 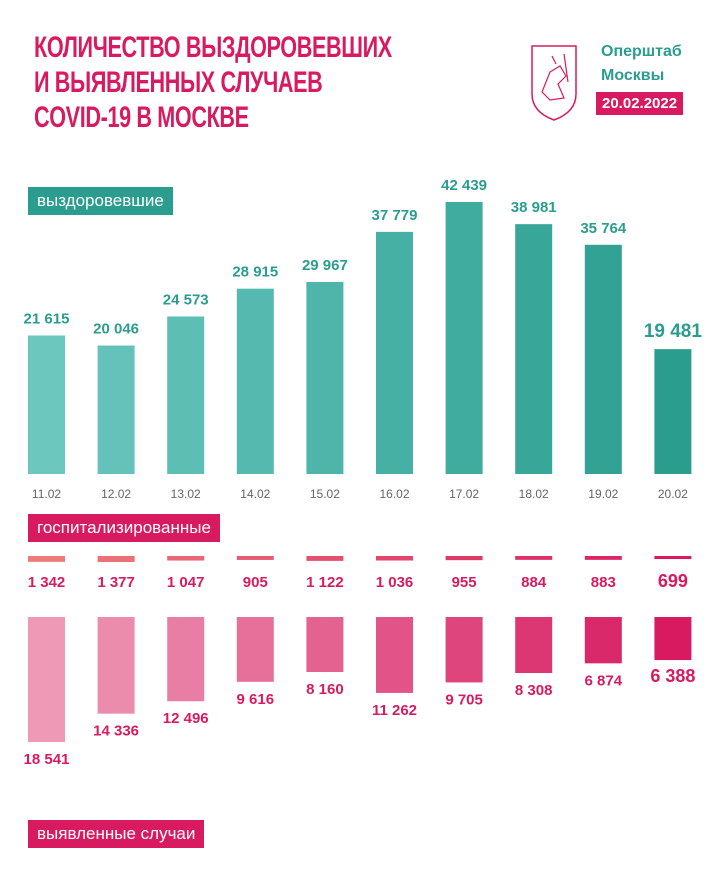 I want to click on hospitalized-value-label: 1 122, so click(x=325, y=582).